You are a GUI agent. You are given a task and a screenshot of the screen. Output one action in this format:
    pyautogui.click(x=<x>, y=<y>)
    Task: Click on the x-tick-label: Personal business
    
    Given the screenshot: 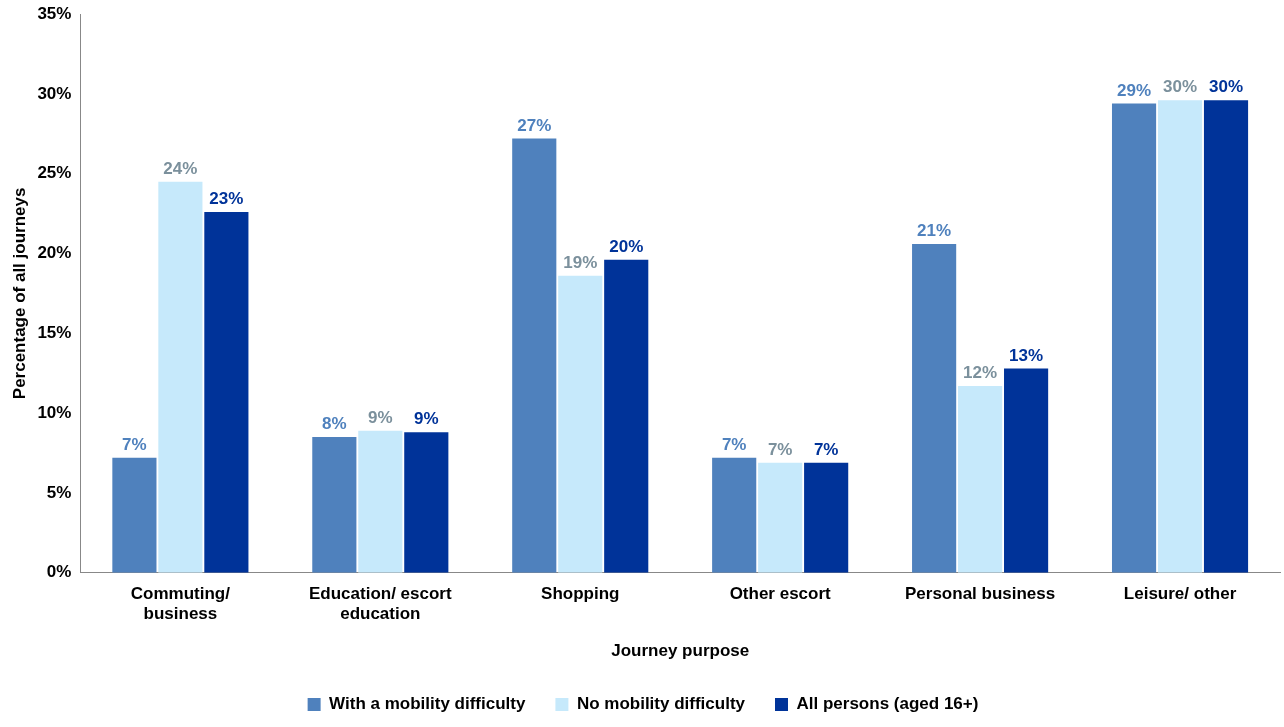 What is the action you would take?
    pyautogui.click(x=980, y=593)
    